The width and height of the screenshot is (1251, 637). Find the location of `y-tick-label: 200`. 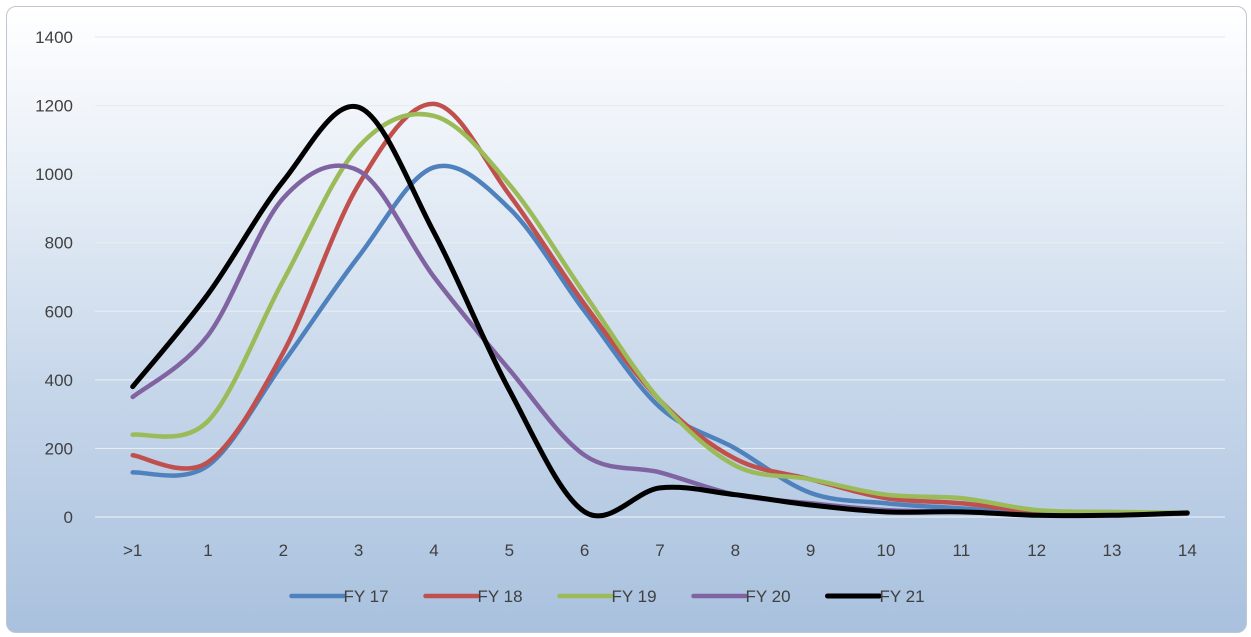

y-tick-label: 200 is located at coordinates (59, 448).